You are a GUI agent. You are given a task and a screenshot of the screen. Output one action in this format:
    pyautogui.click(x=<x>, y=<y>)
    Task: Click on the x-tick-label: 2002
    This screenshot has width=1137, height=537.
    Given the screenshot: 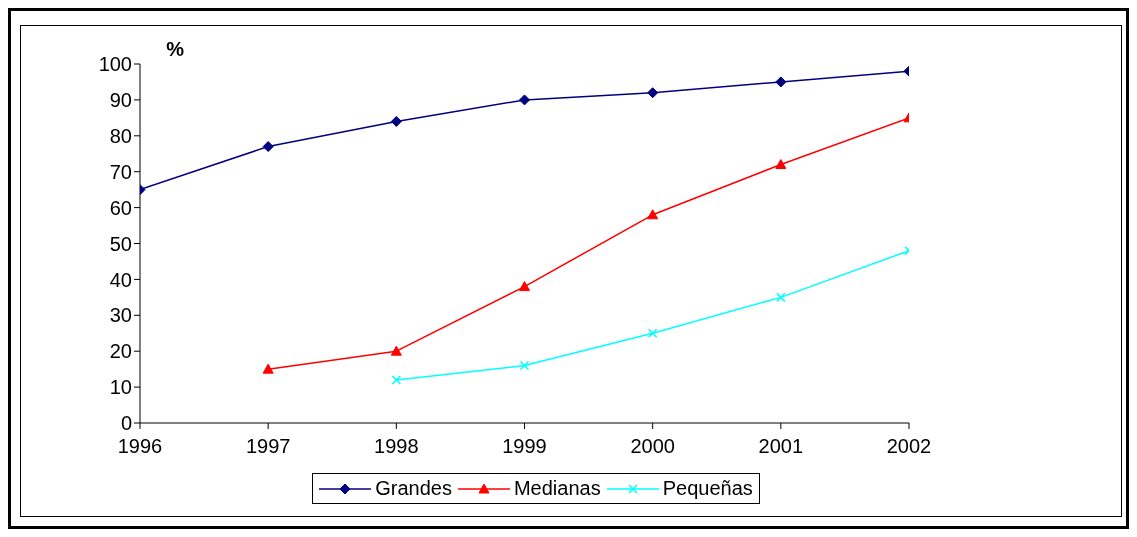 What is the action you would take?
    pyautogui.click(x=909, y=446)
    